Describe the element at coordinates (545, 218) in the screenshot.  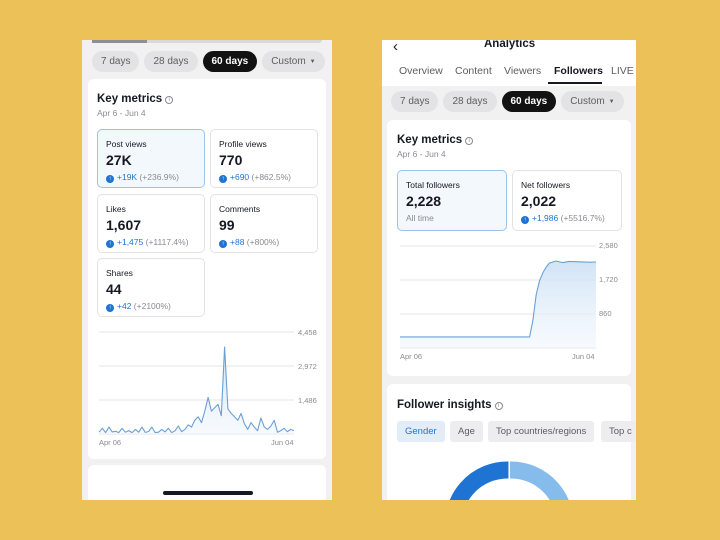
I see `metric-delta: +1,986` at that location.